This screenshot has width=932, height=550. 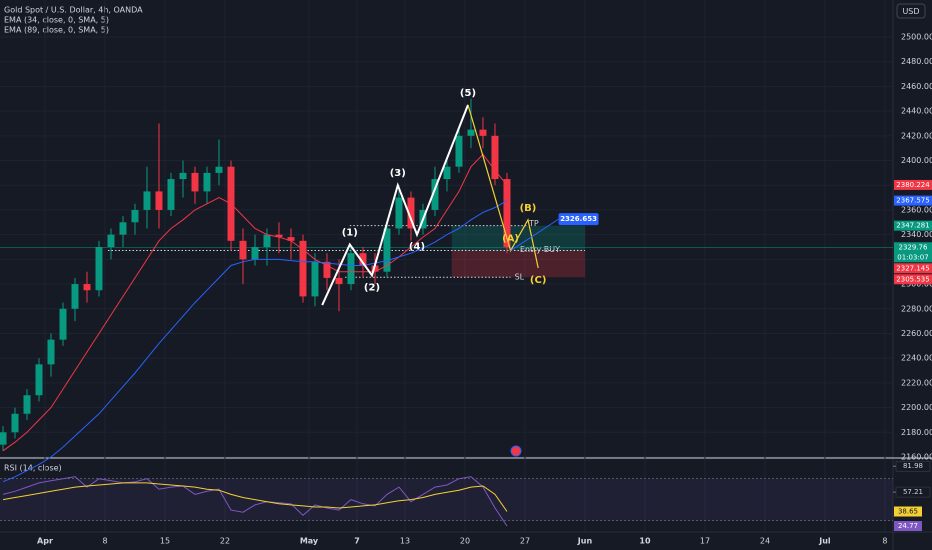 I want to click on wave-label: (2), so click(x=372, y=287).